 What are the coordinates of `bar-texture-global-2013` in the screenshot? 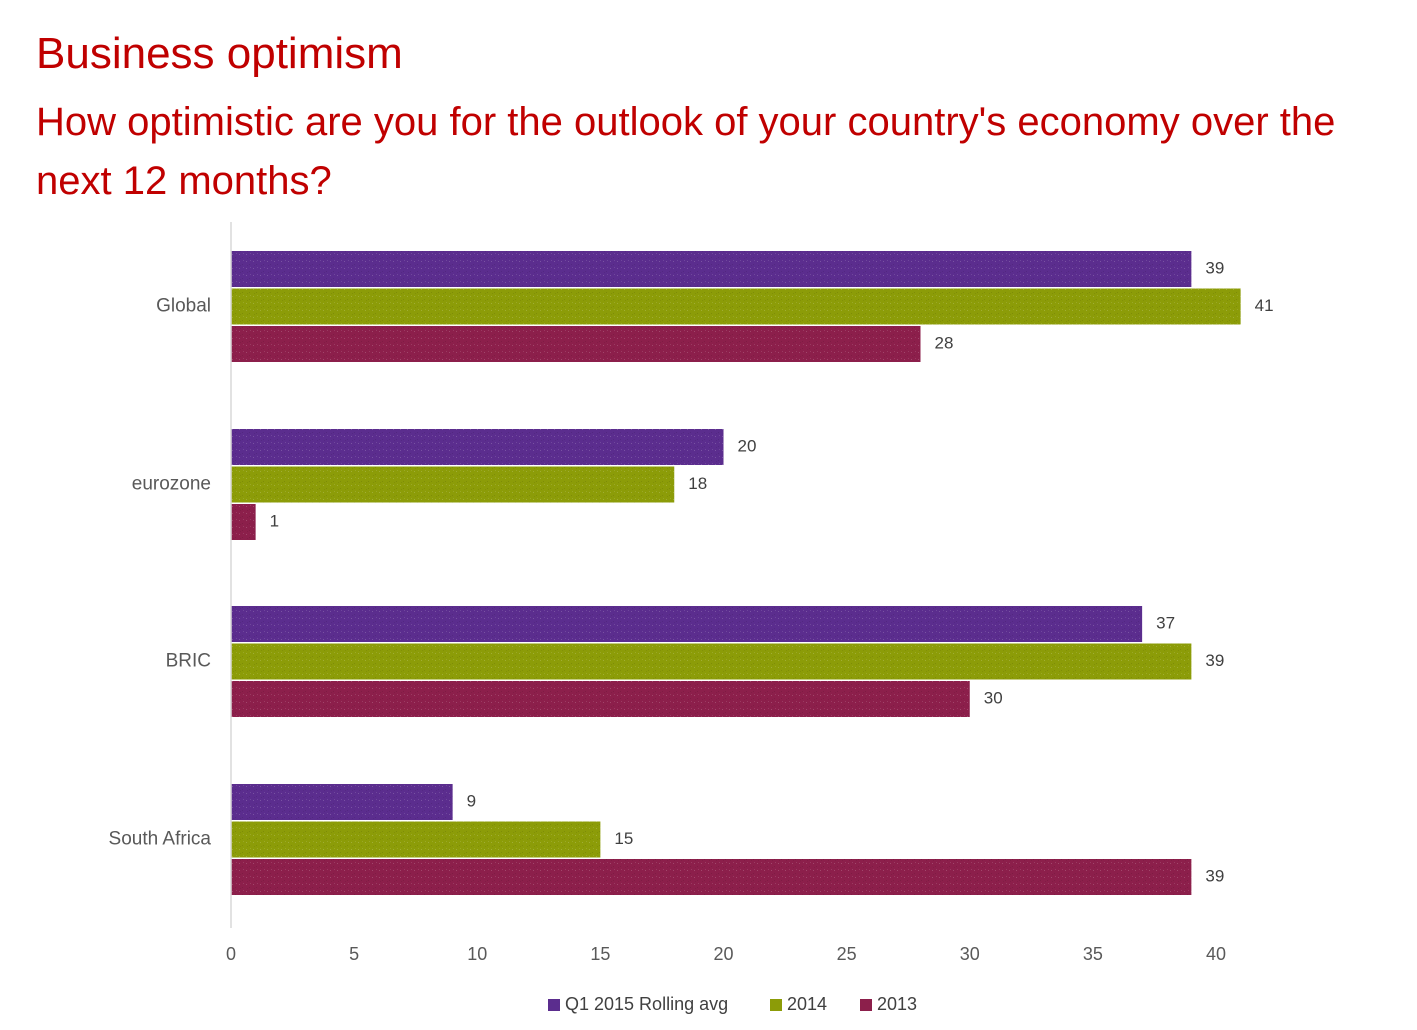 It's located at (576, 344).